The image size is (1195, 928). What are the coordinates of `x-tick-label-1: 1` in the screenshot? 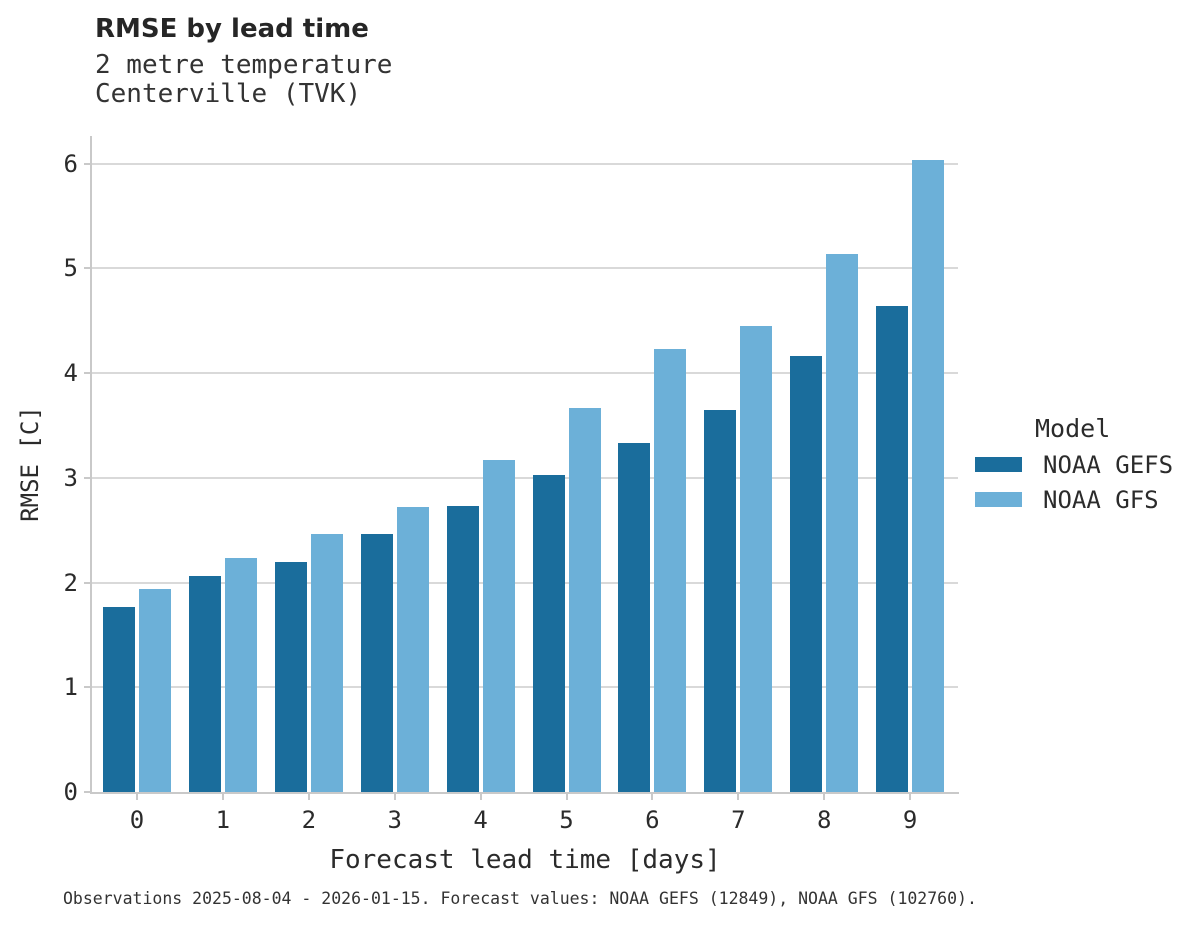 It's located at (223, 820).